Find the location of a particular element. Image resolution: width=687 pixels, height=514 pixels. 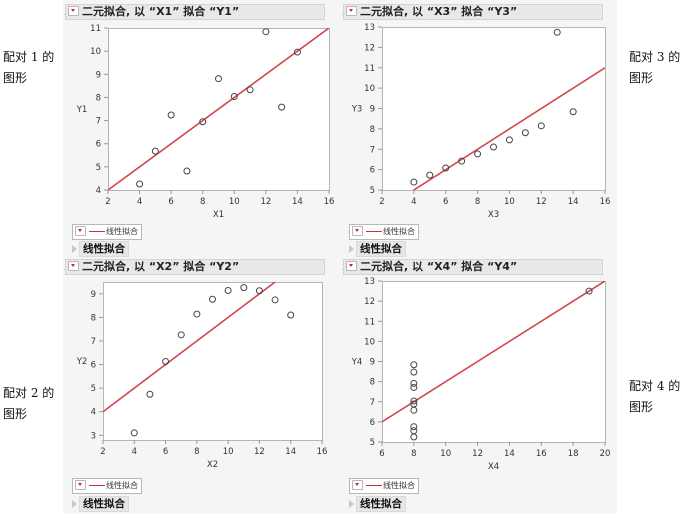

report-title-bar: 二元拟合, 以 “X3” 拟合 “Y3” is located at coordinates (473, 12).